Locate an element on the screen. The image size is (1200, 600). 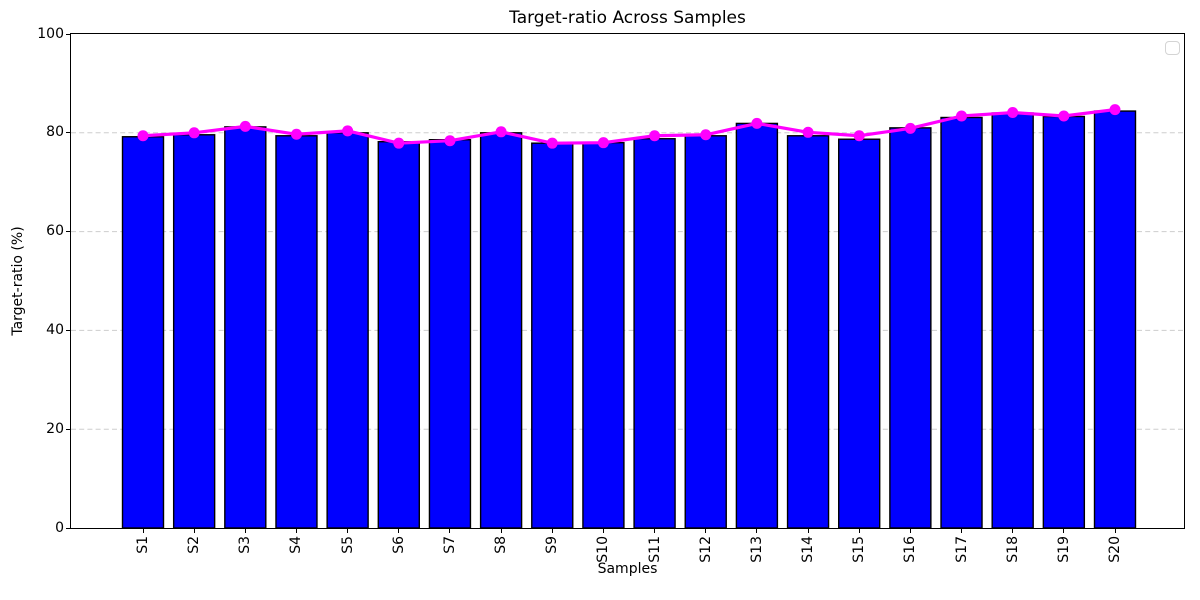
x-tick-label-s1: S1 is located at coordinates (143, 545).